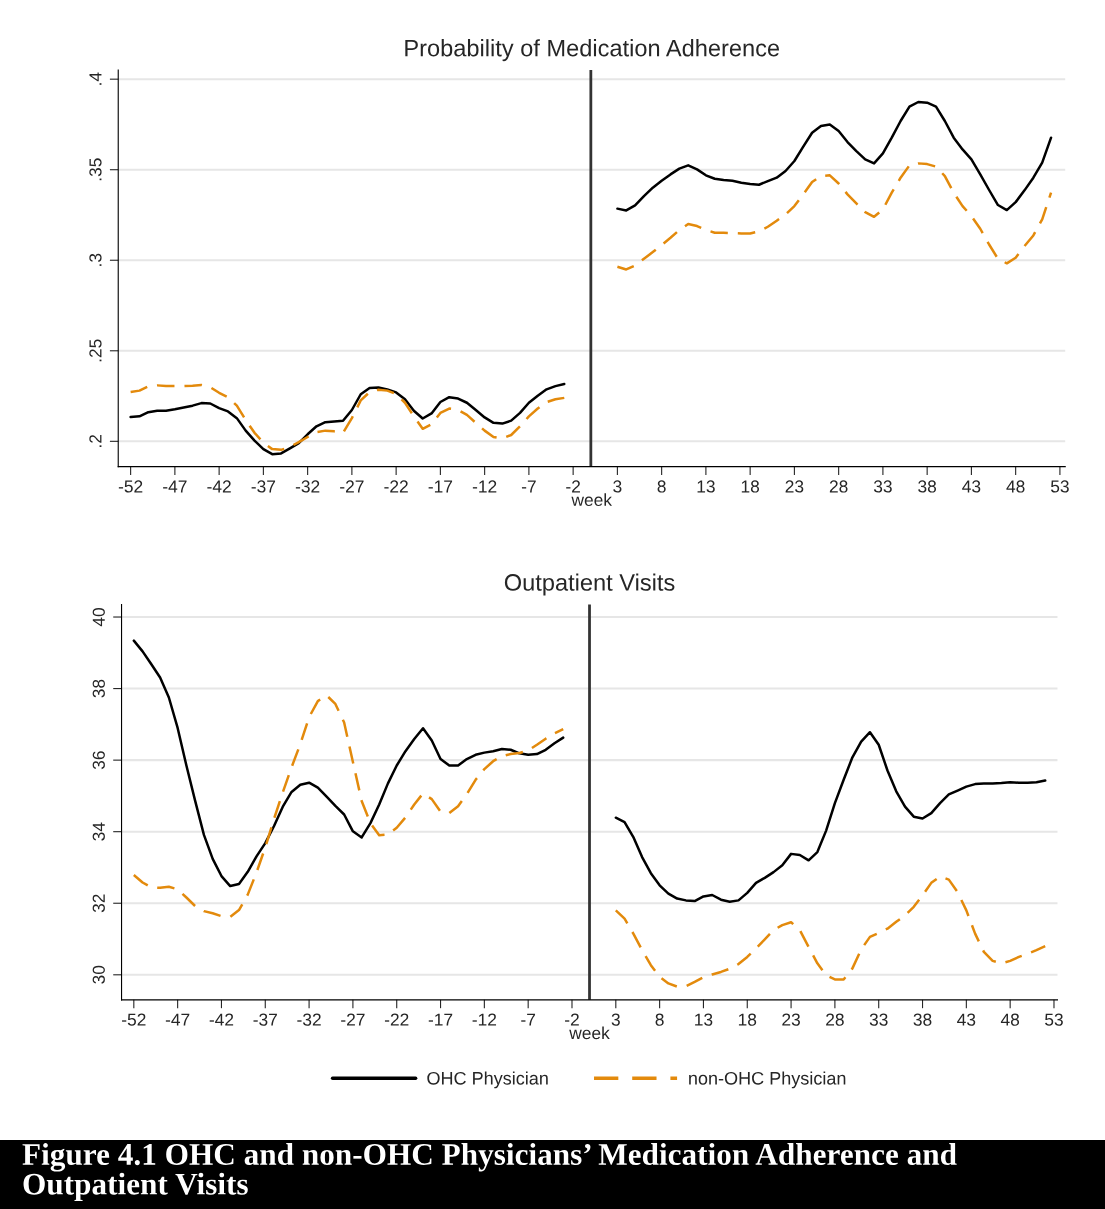 The width and height of the screenshot is (1105, 1209). Describe the element at coordinates (98, 831) in the screenshot. I see `y-tick-label: 34` at that location.